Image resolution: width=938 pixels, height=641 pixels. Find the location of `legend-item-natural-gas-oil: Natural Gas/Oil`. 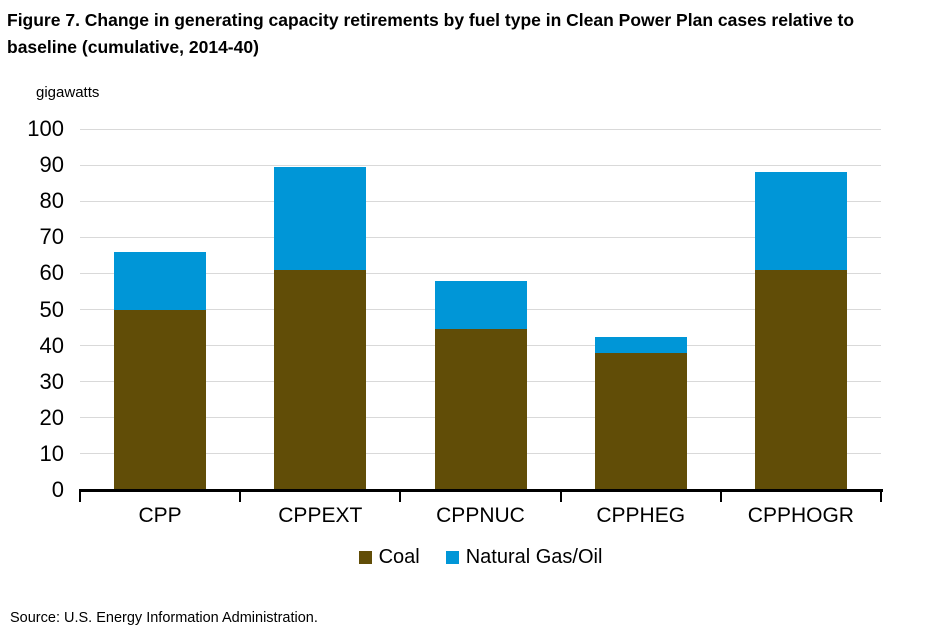

legend-item-natural-gas-oil: Natural Gas/Oil is located at coordinates (524, 557).